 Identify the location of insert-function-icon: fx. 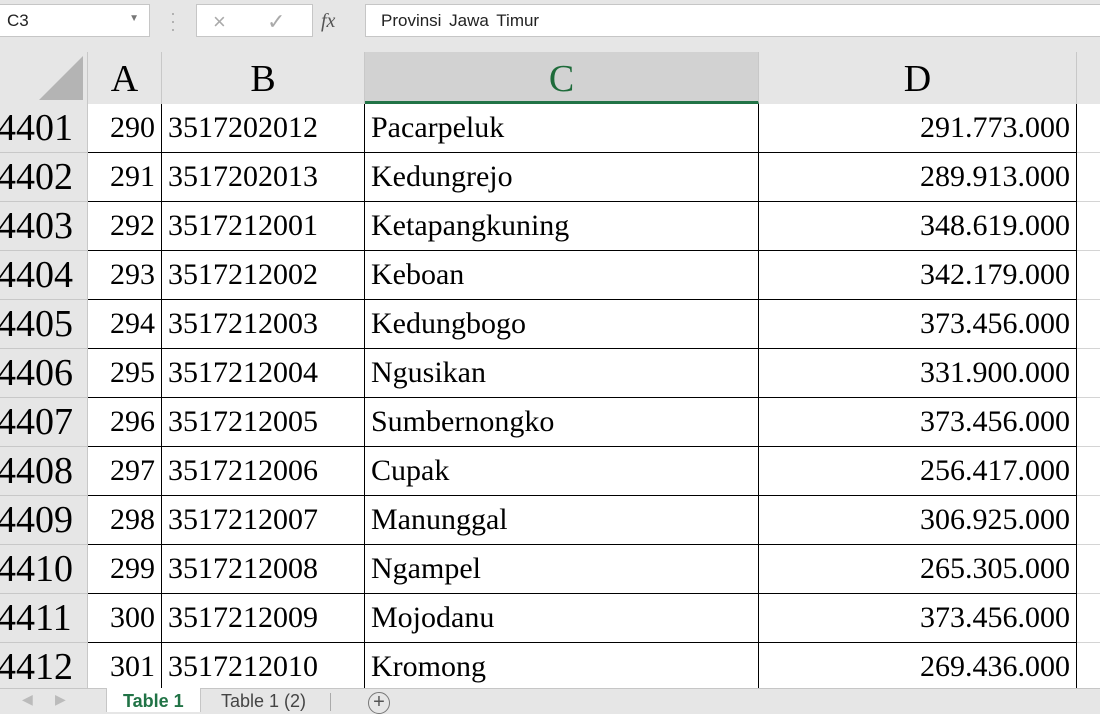
(328, 21).